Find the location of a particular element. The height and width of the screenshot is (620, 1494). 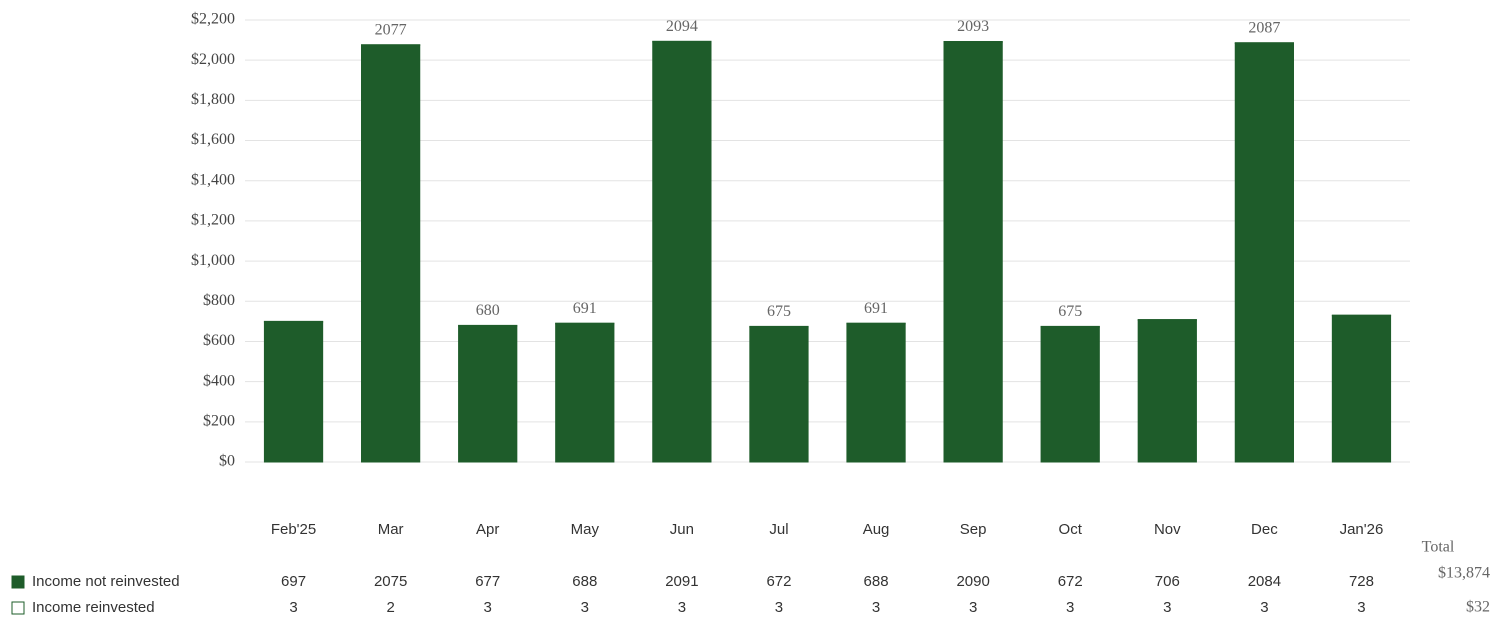

y-tick-label: $600 is located at coordinates (219, 340).